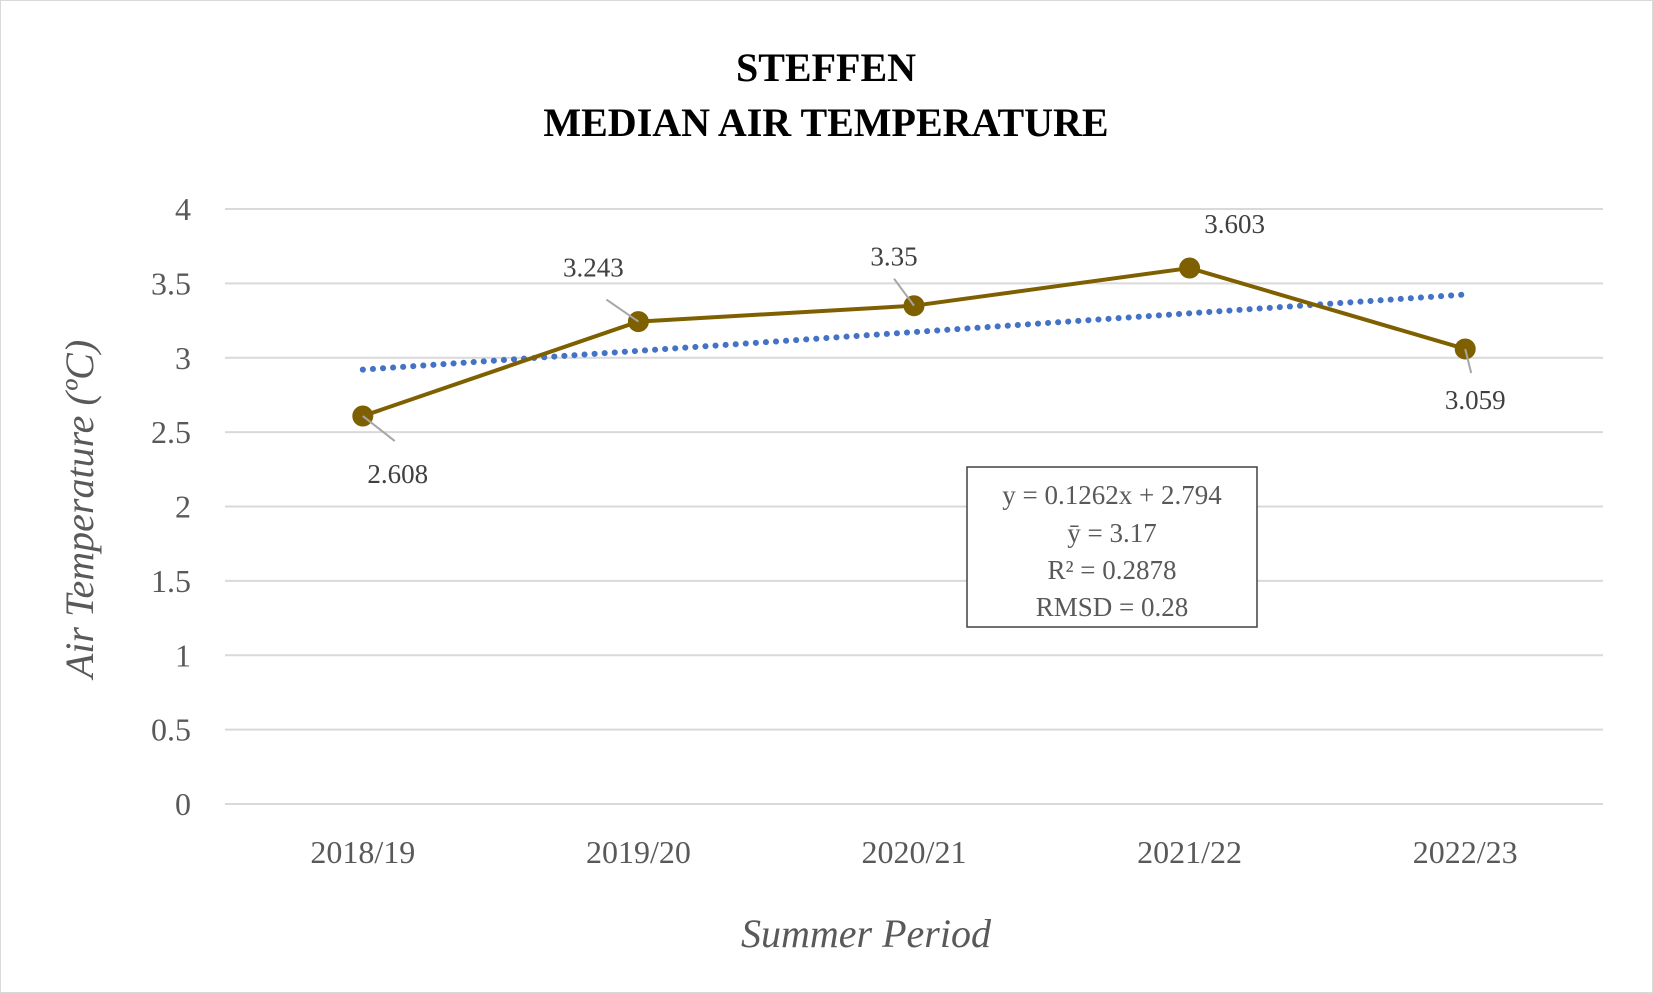  I want to click on stats-r-squared: R² = 0.2878, so click(1111, 570).